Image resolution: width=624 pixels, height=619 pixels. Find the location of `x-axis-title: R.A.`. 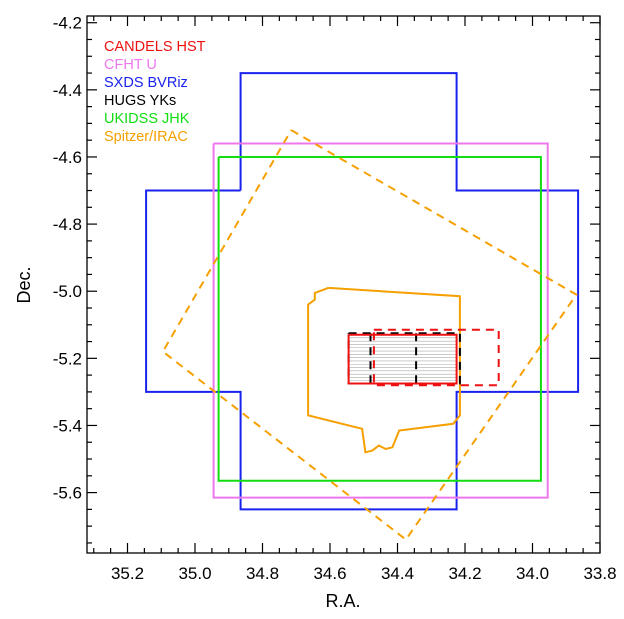

x-axis-title: R.A. is located at coordinates (342, 601).